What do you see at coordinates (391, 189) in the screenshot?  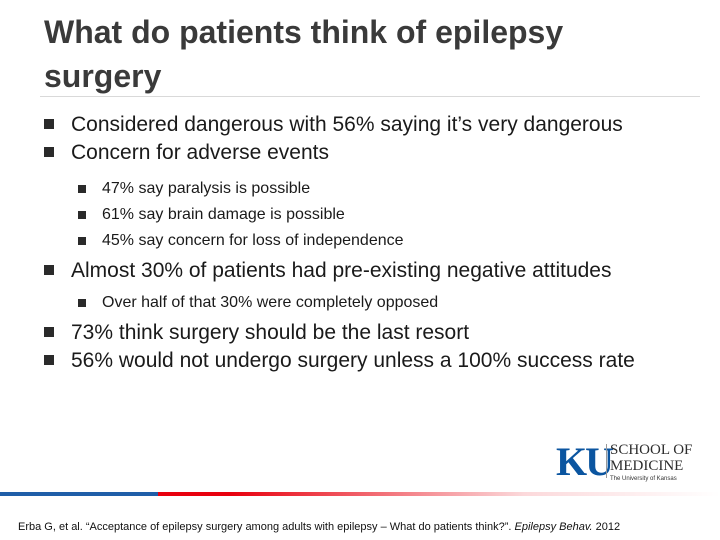 I see `sub-bullet-item: 47% say paralysis is possible` at bounding box center [391, 189].